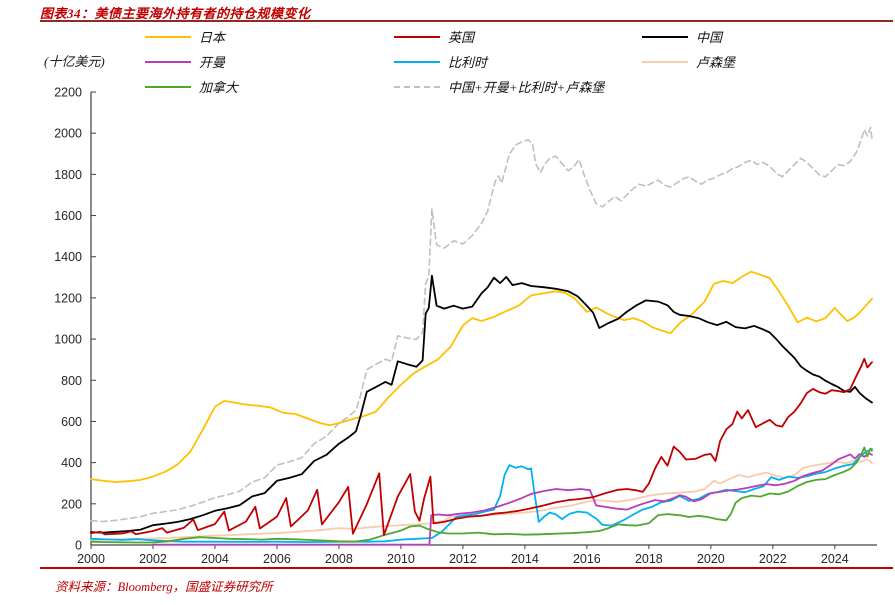 The width and height of the screenshot is (895, 605). What do you see at coordinates (269, 61) in the screenshot?
I see `legend-item-cayman: 开曼` at bounding box center [269, 61].